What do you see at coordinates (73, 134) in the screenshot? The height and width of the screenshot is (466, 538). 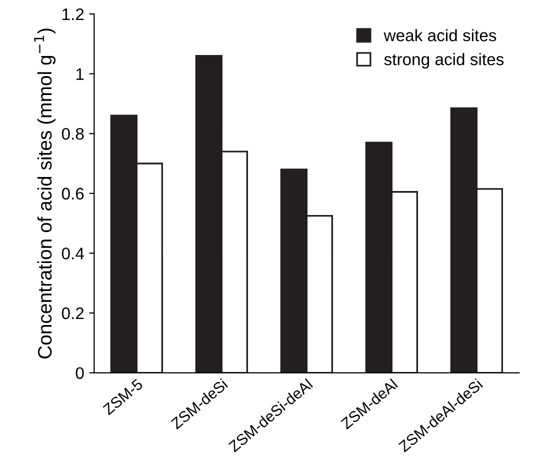 I see `y-tick-label: 0.8` at bounding box center [73, 134].